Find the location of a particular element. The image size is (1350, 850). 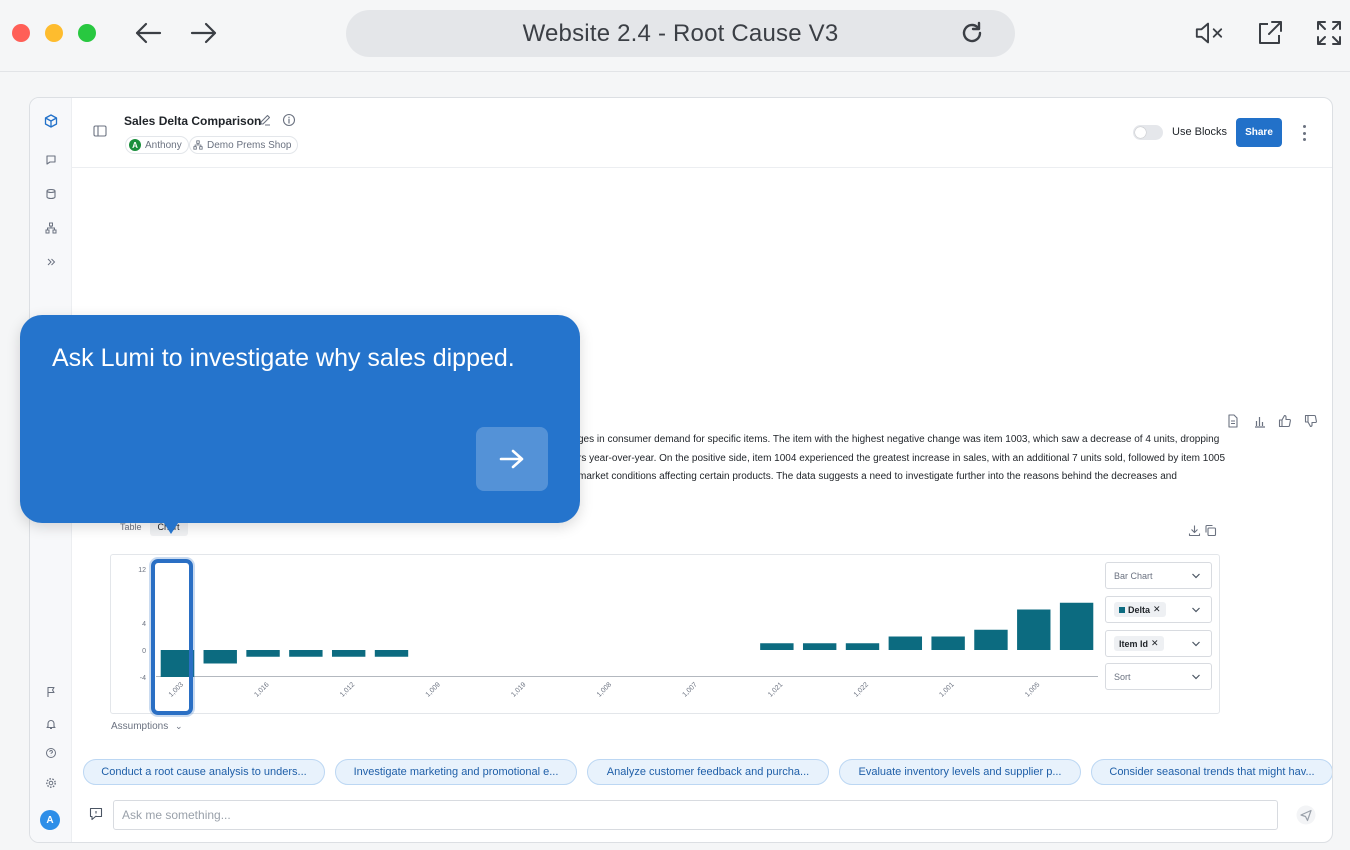

share-button: Share is located at coordinates (1259, 132).